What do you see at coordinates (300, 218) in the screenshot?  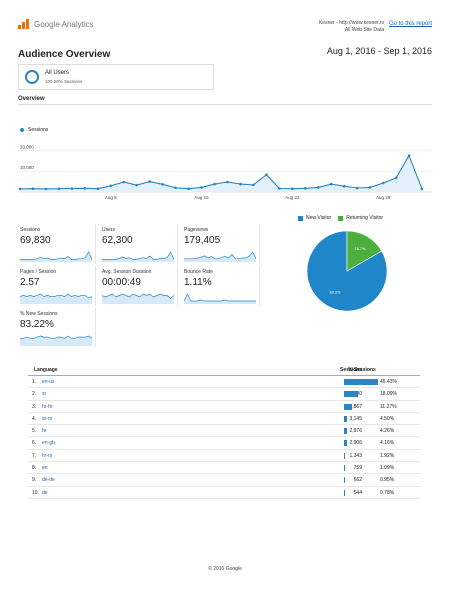 I see `new-visitor-swatch` at bounding box center [300, 218].